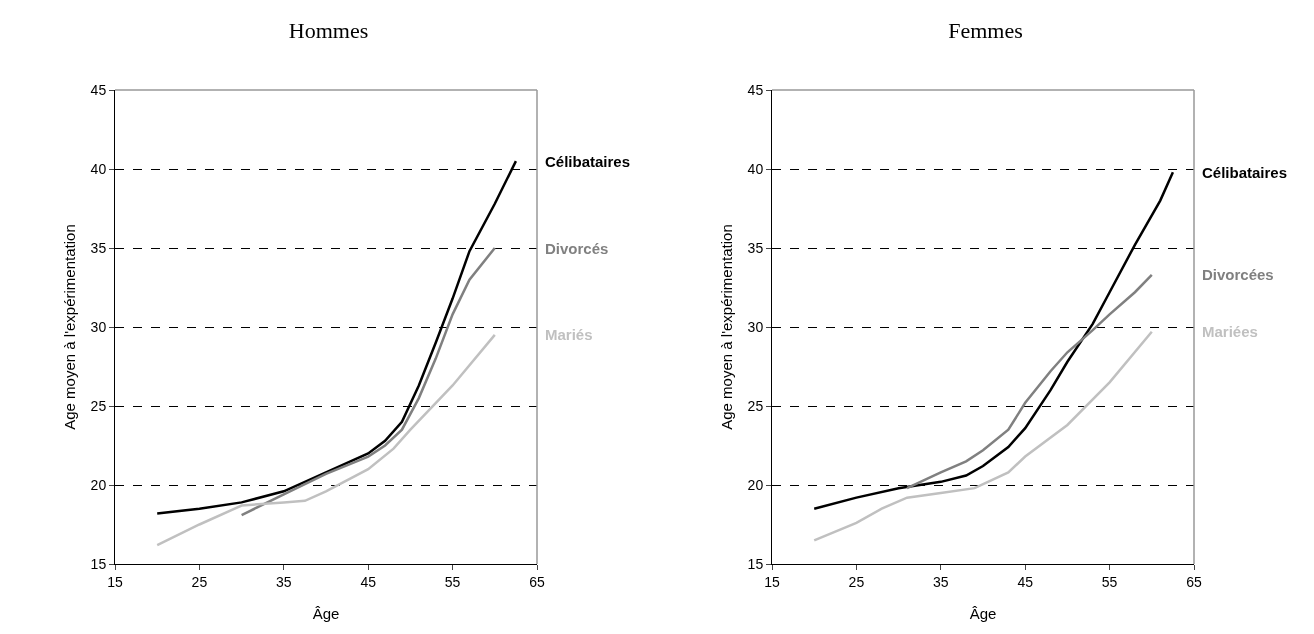 The image size is (1314, 634). What do you see at coordinates (985, 30) in the screenshot?
I see `chart-title: Femmes` at bounding box center [985, 30].